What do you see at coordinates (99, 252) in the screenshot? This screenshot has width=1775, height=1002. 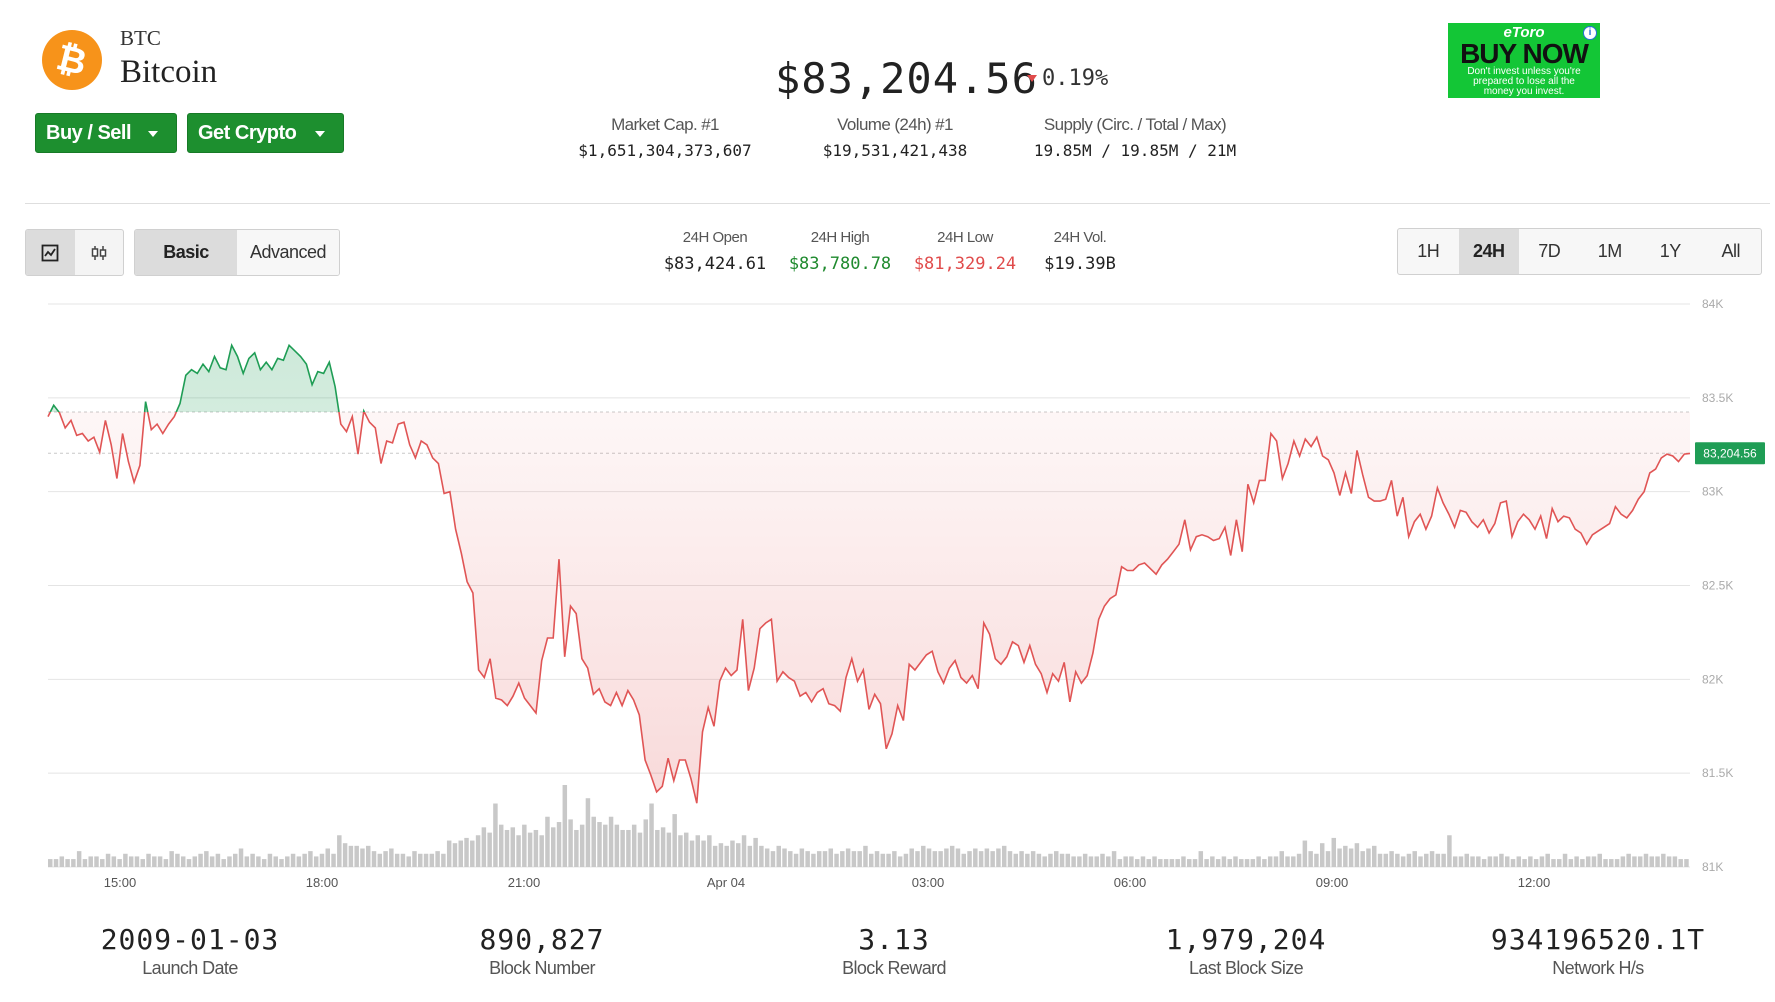 I see `candlestick-icon` at bounding box center [99, 252].